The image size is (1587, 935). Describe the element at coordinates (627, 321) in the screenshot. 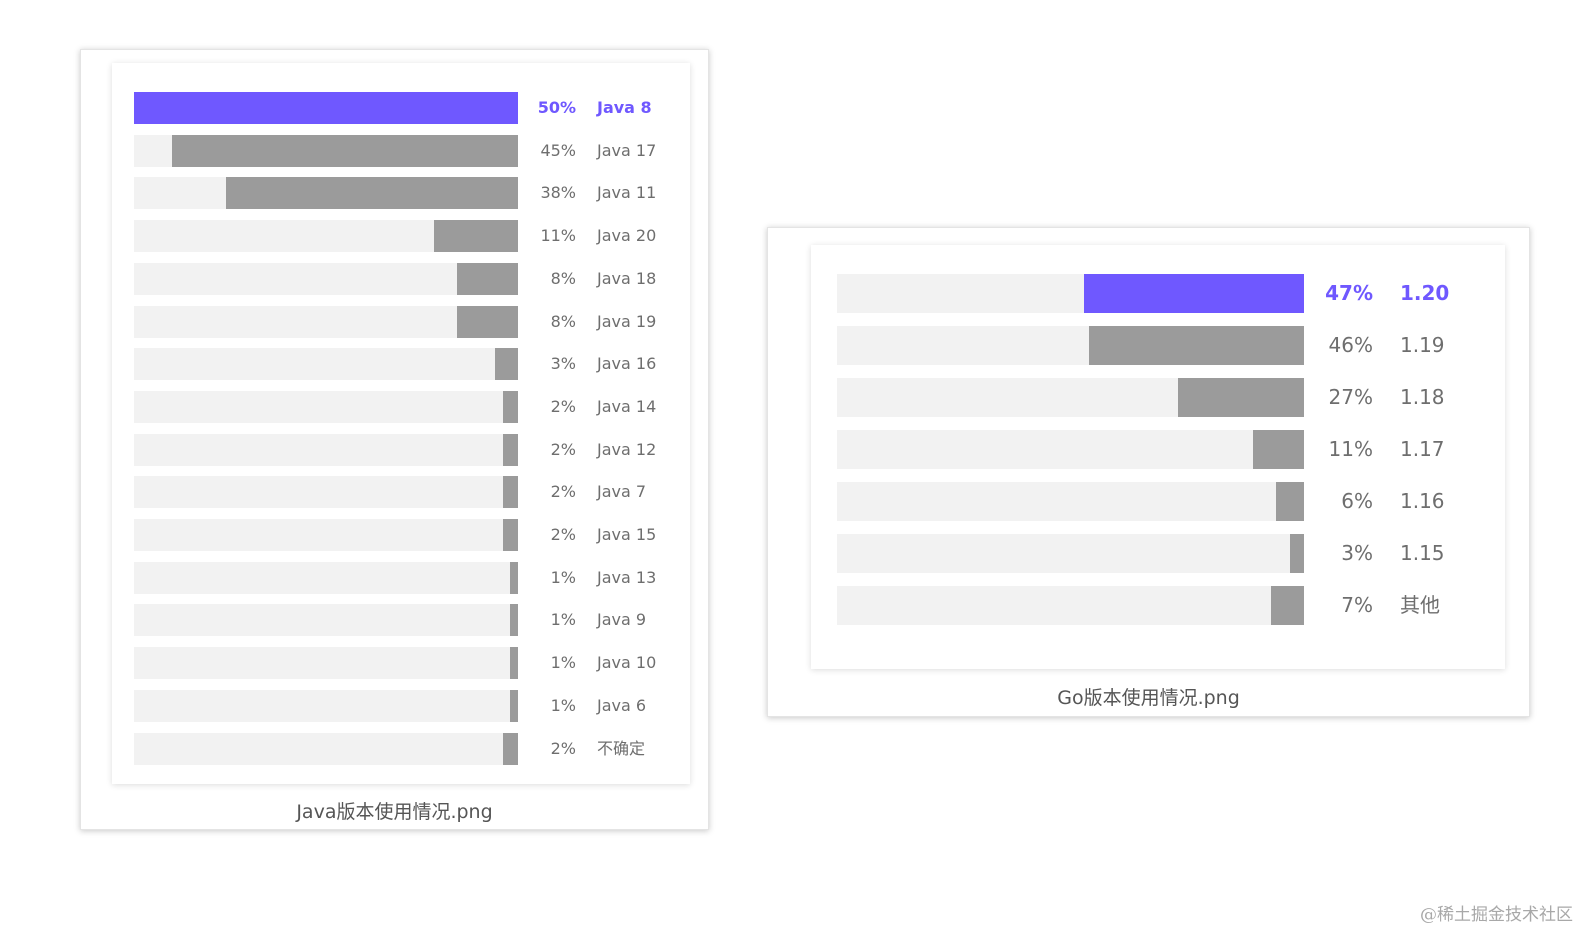

I see `java-category-label: Java 19` at that location.